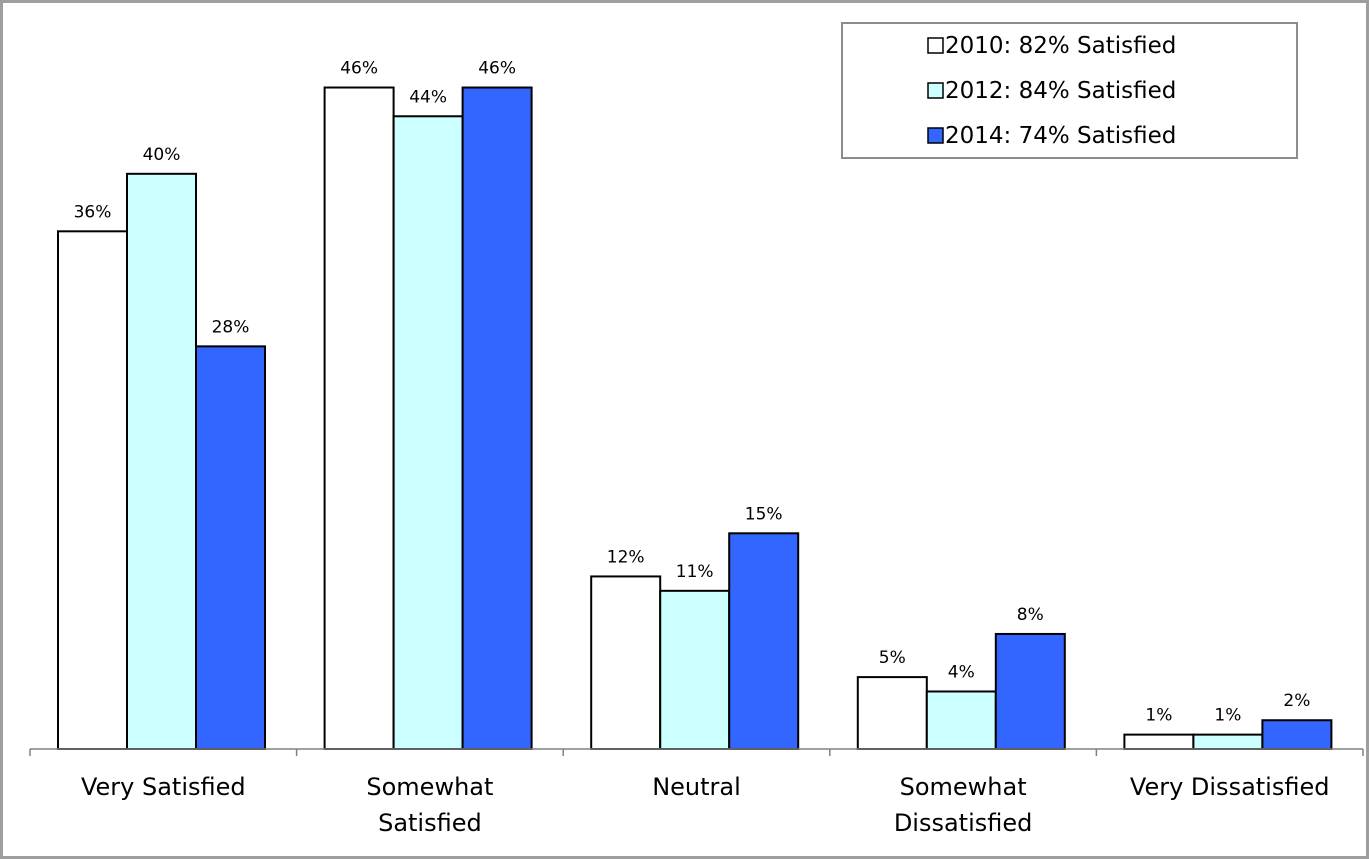  What do you see at coordinates (162, 155) in the screenshot?
I see `bar-value-label: 40%` at bounding box center [162, 155].